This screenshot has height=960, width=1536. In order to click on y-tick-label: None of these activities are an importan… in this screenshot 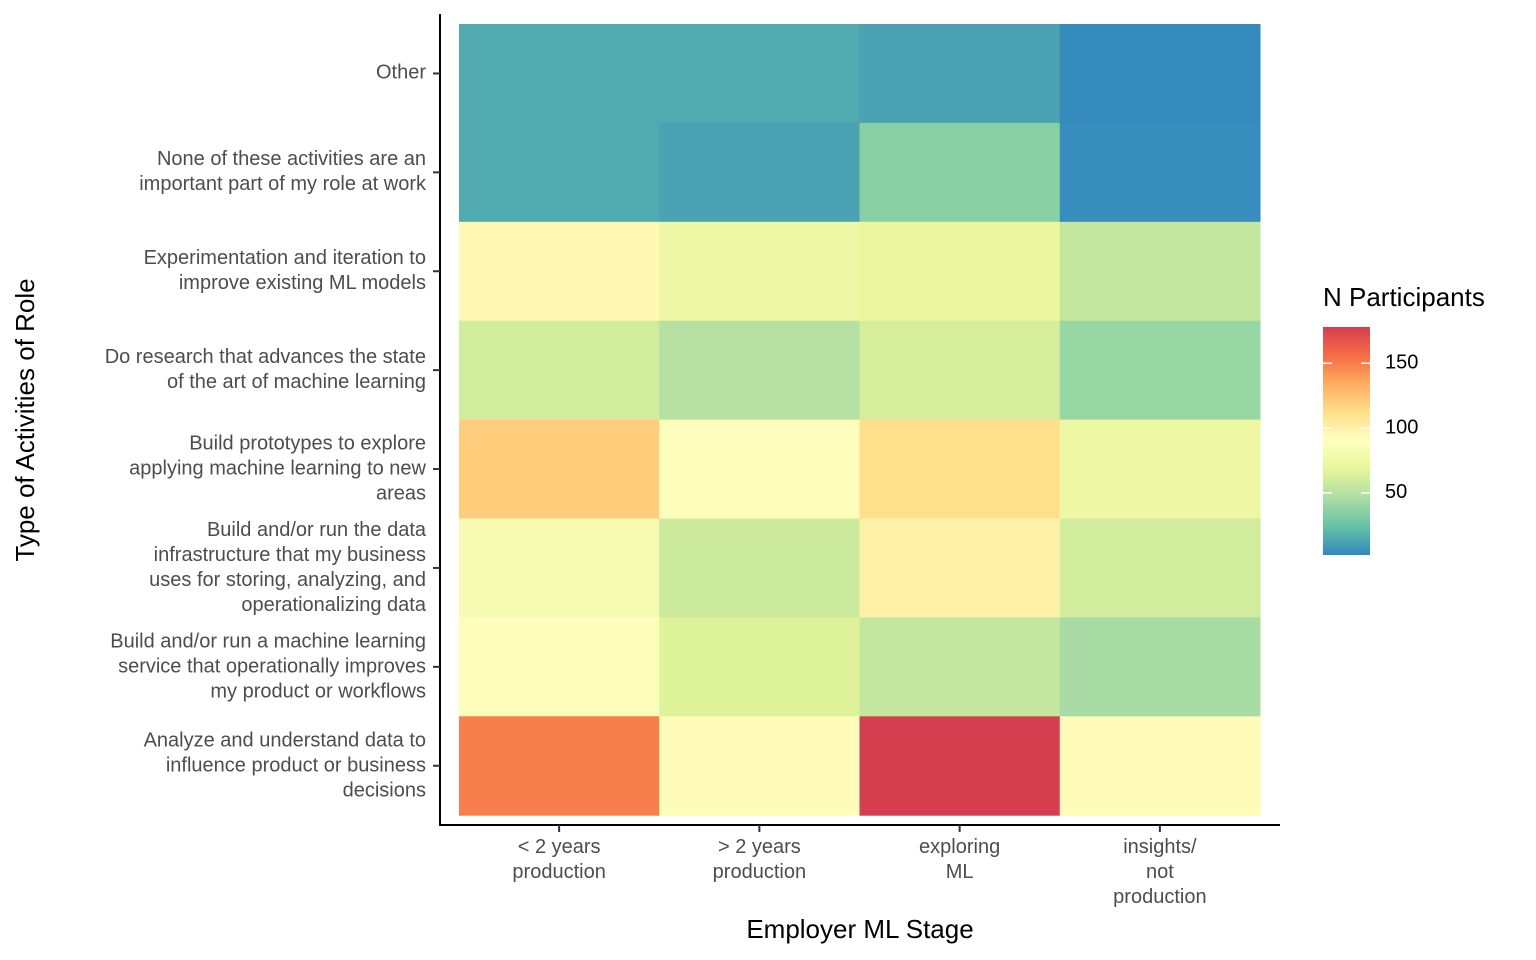, I will do `click(282, 172)`.